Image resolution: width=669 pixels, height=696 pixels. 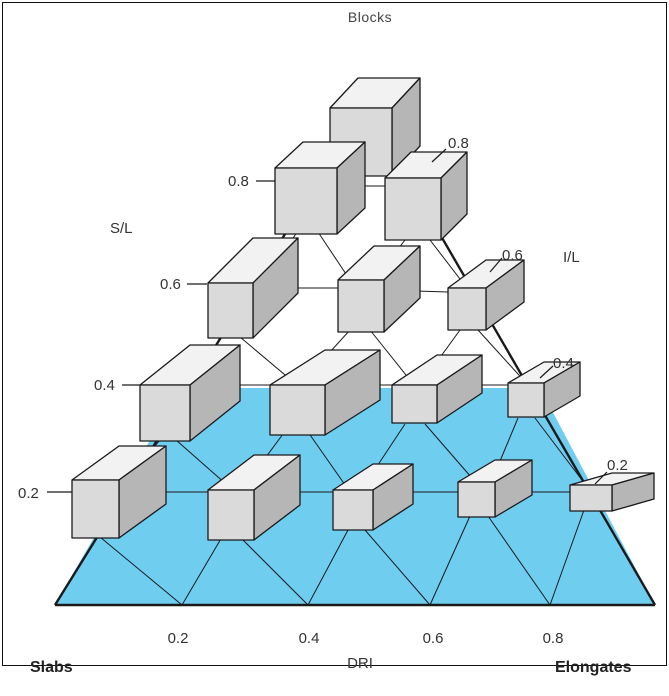 What do you see at coordinates (433, 638) in the screenshot?
I see `bottom-tick-0.6: 0.6` at bounding box center [433, 638].